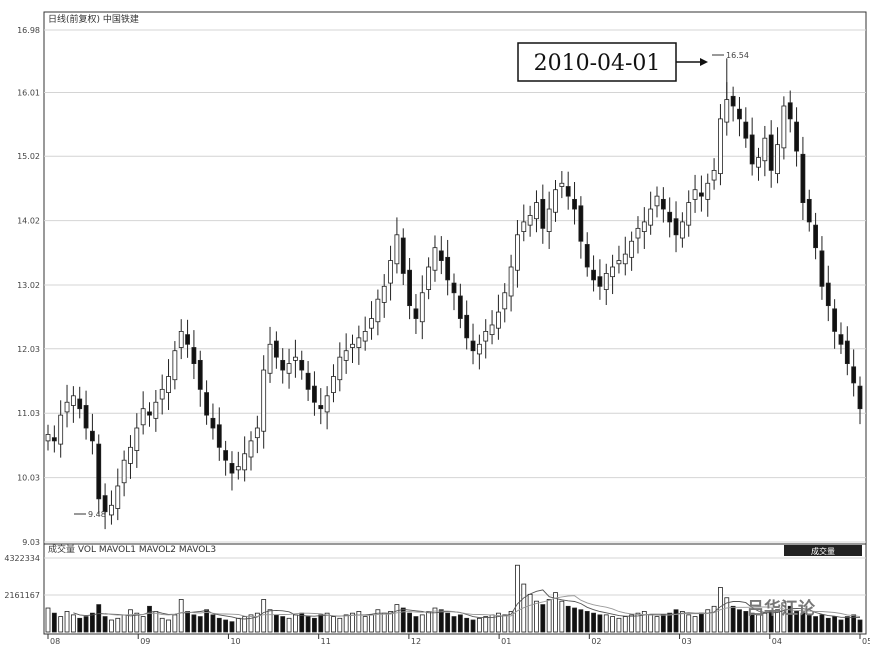 This screenshot has height=646, width=870. I want to click on date-tick-label: 05, so click(866, 641).